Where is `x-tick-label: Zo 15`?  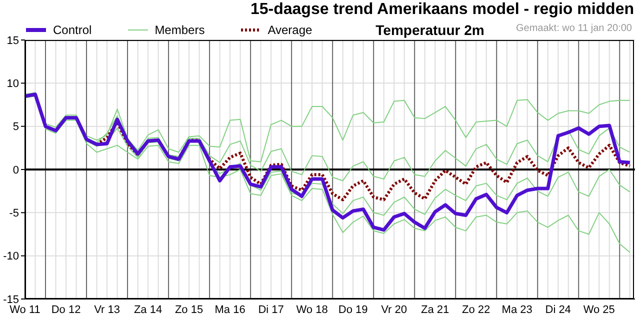 x-tick-label: Zo 15 is located at coordinates (189, 310).